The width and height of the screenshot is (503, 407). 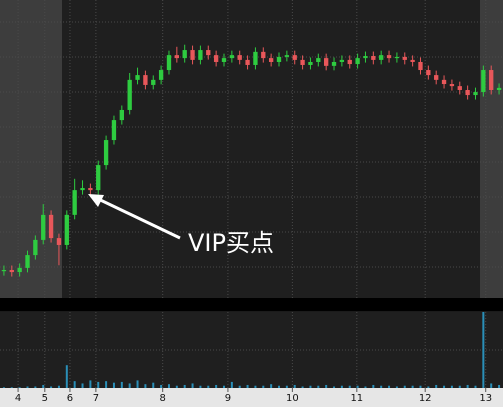 What do you see at coordinates (231, 243) in the screenshot?
I see `annotation: VIP买点` at bounding box center [231, 243].